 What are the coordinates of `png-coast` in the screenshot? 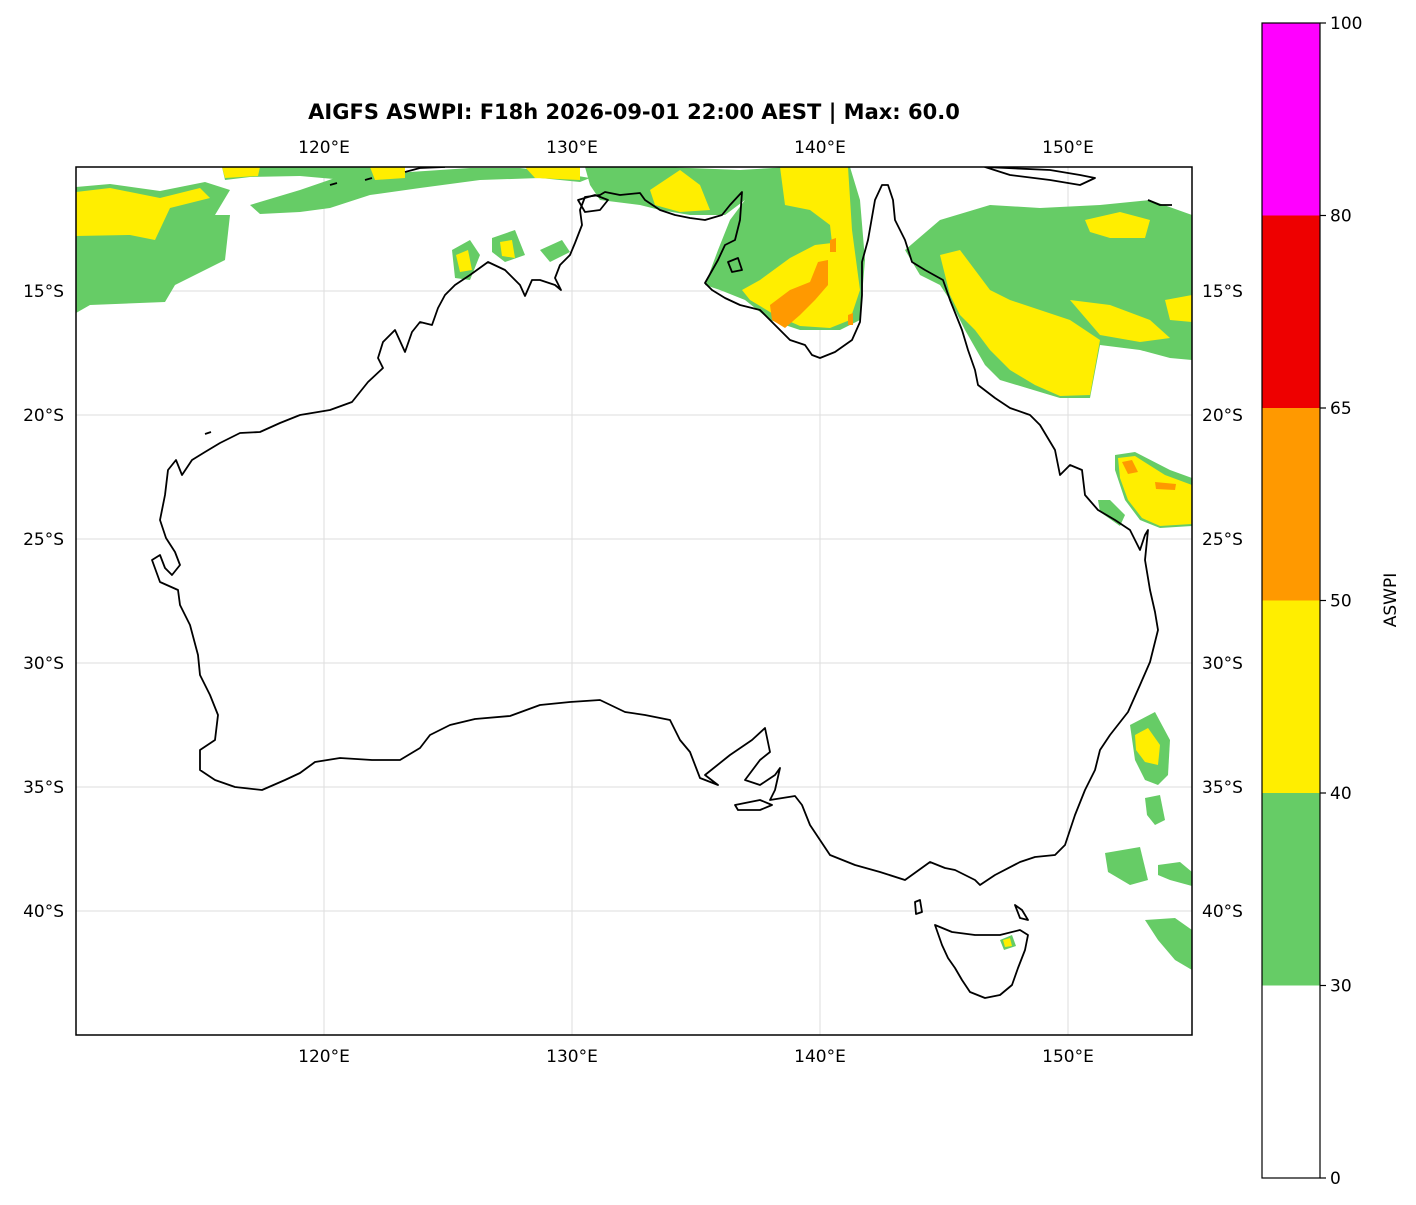 It's located at (1040, 176).